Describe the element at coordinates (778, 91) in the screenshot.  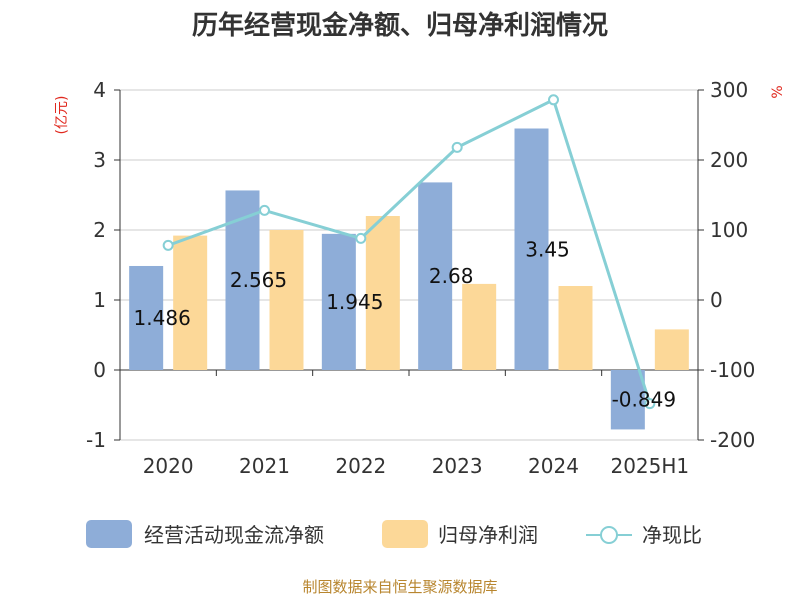
I see `right-axis-unit-label: %` at that location.